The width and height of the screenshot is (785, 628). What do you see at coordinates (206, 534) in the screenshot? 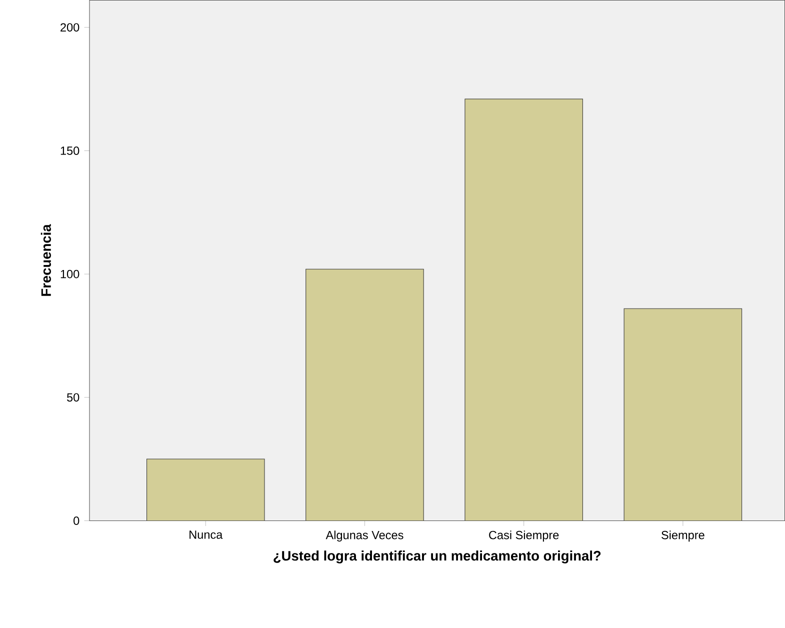
I see `x-tick-label: Nunca` at bounding box center [206, 534].